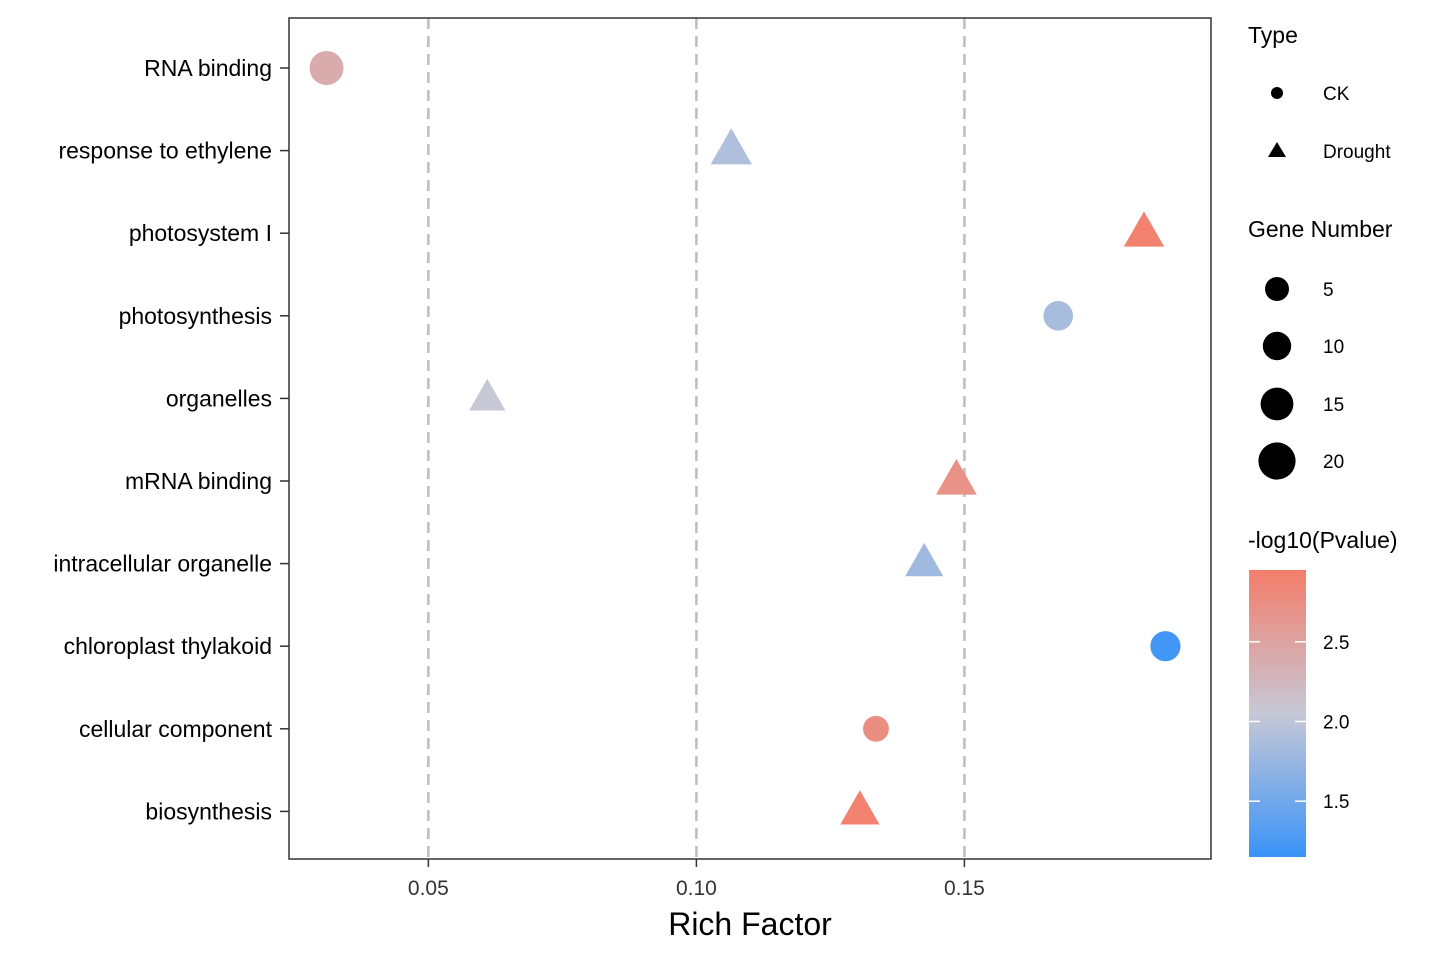 This screenshot has height=960, width=1440. I want to click on legend-color-title: -log10(Pvalue), so click(1323, 540).